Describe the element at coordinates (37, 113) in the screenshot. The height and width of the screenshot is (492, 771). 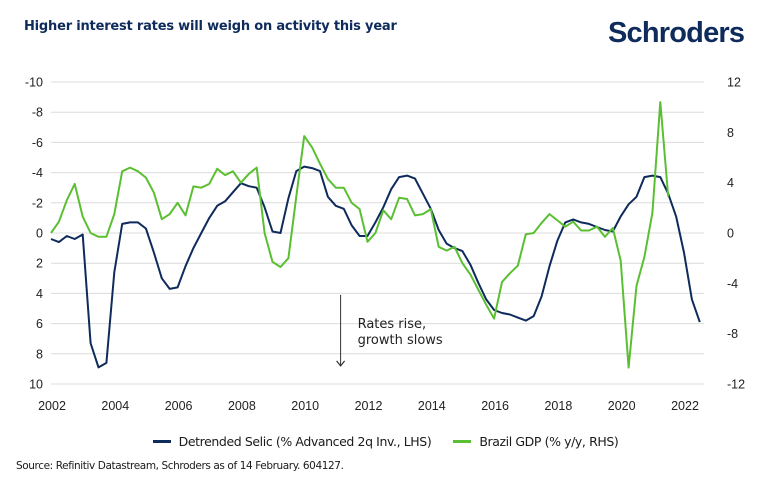
I see `left-tick-label: -8` at that location.